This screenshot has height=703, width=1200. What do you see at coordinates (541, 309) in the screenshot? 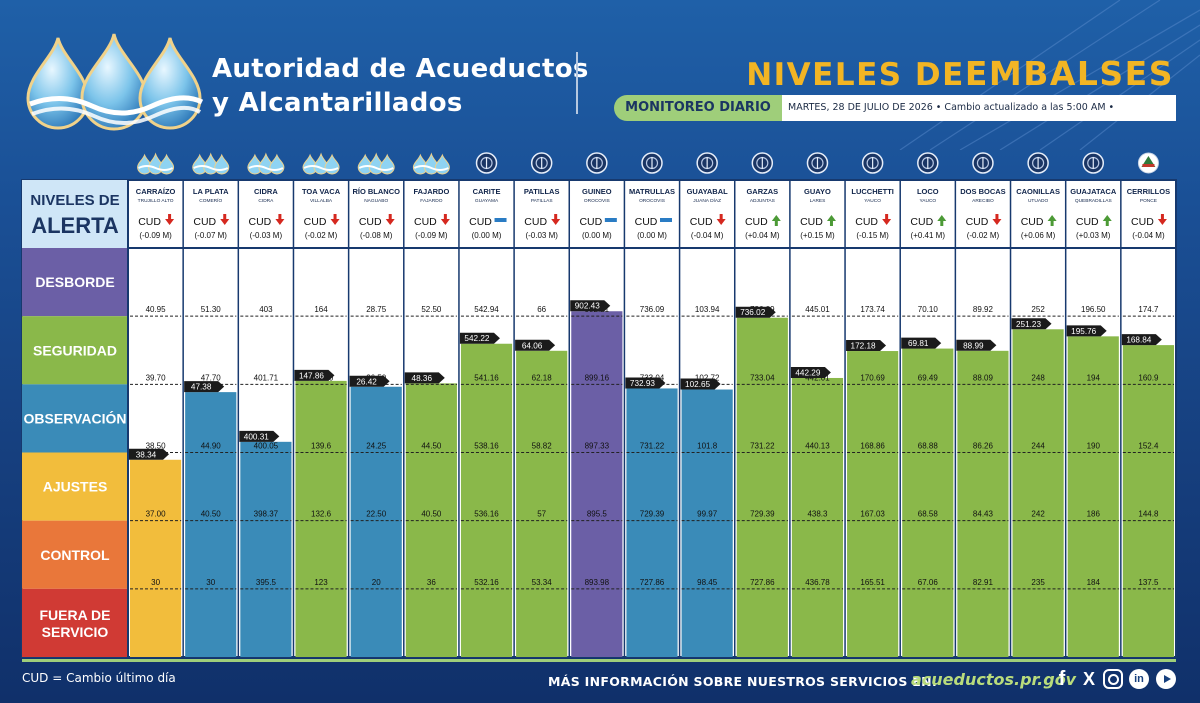
I see `threshold-label: 66` at bounding box center [541, 309].